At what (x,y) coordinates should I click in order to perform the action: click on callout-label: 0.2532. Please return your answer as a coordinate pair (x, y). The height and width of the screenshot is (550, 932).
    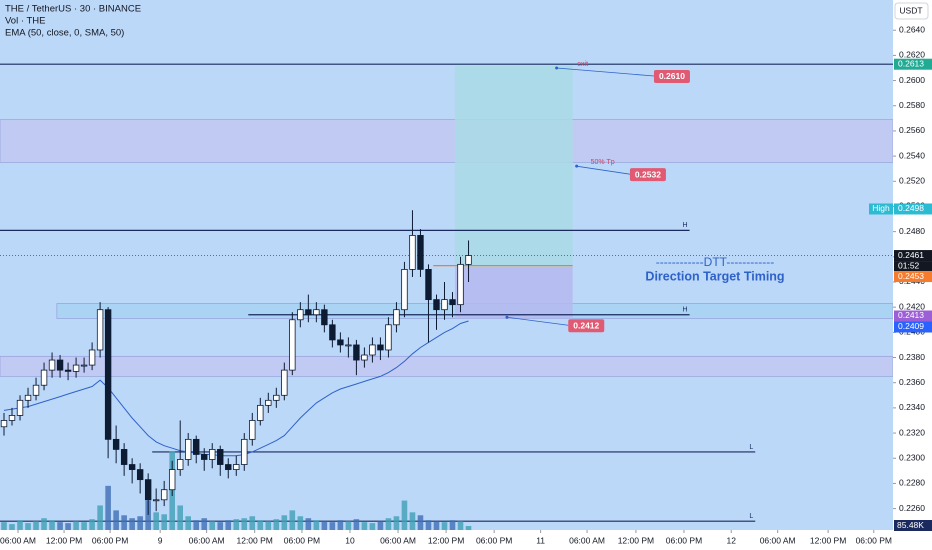
    Looking at the image, I should click on (648, 174).